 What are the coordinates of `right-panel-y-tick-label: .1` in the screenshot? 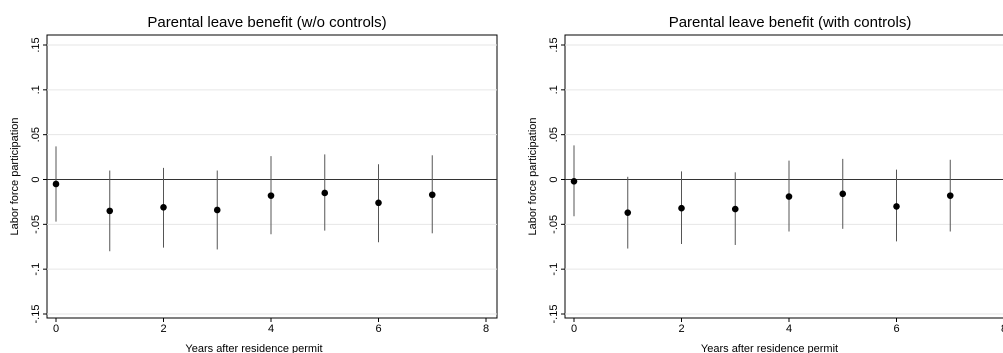 It's located at (554, 89).